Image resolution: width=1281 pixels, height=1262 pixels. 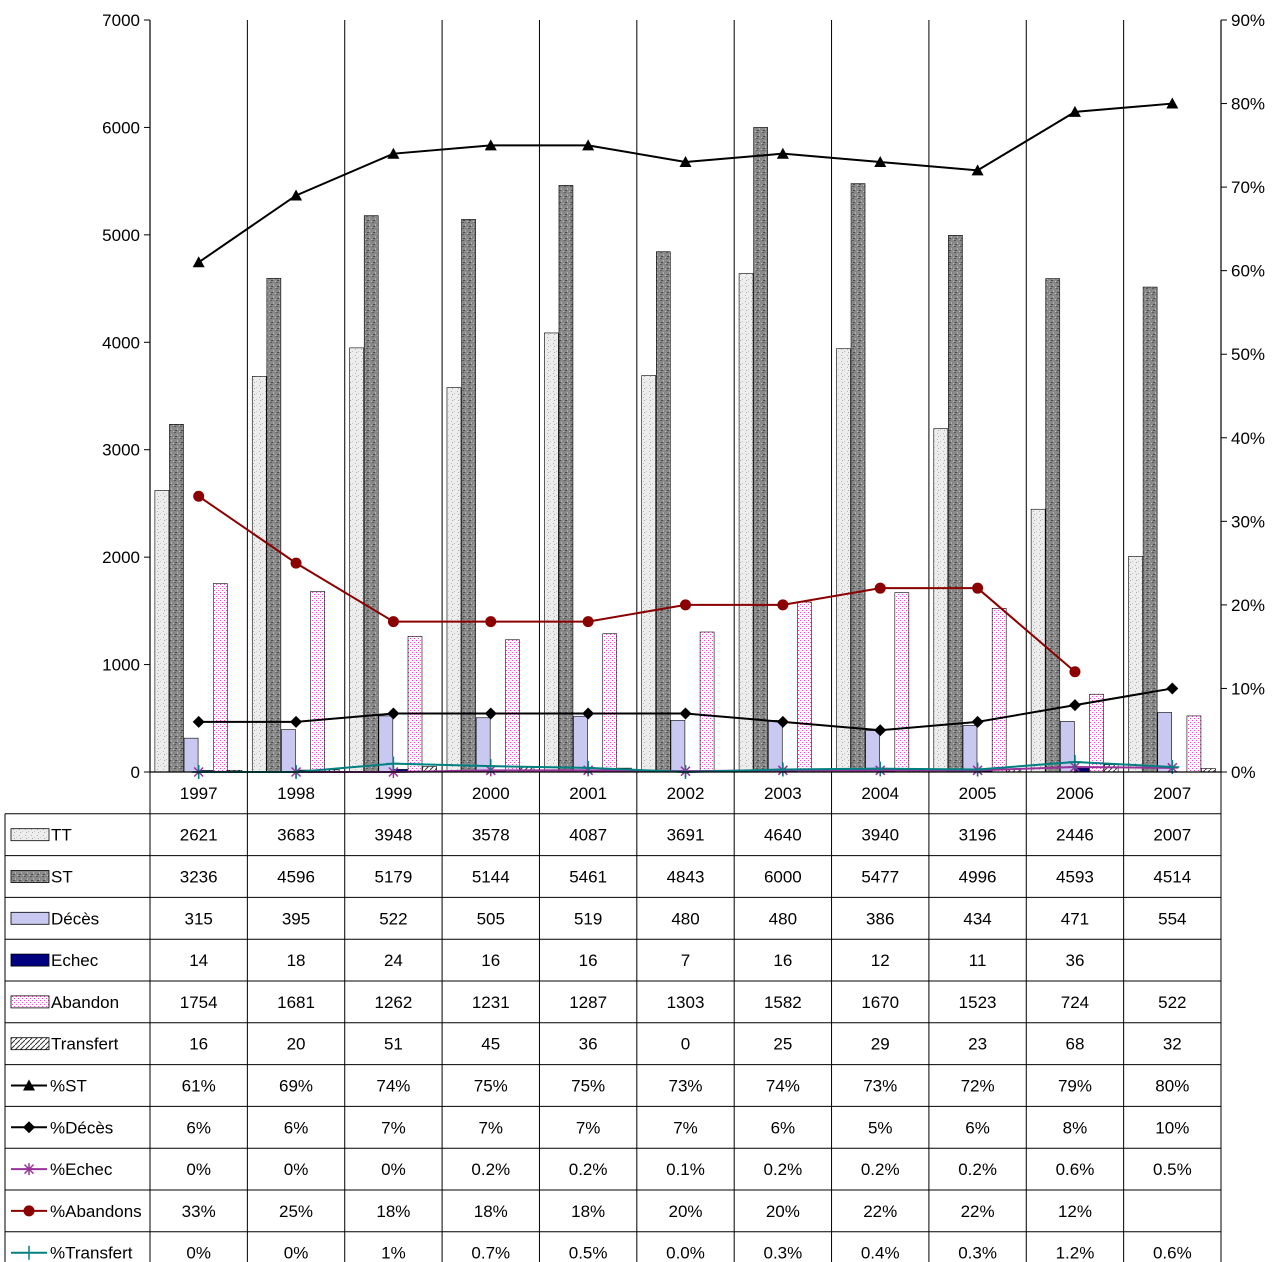 What do you see at coordinates (393, 835) in the screenshot?
I see `table-cell: 3948` at bounding box center [393, 835].